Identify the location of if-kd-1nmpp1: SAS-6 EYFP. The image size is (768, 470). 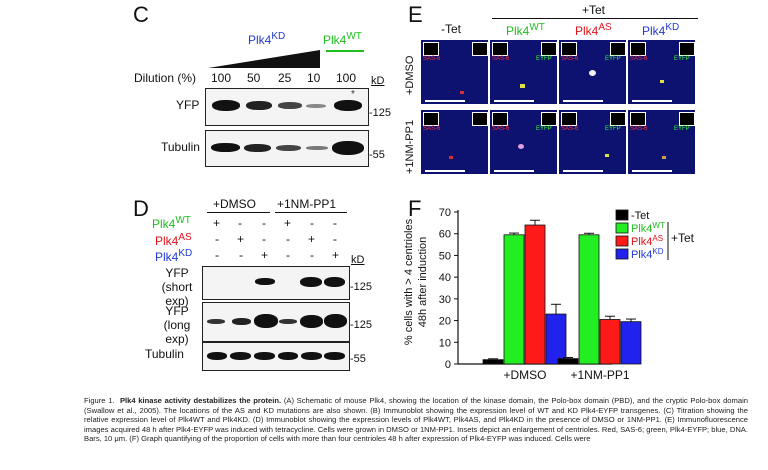
(661, 142).